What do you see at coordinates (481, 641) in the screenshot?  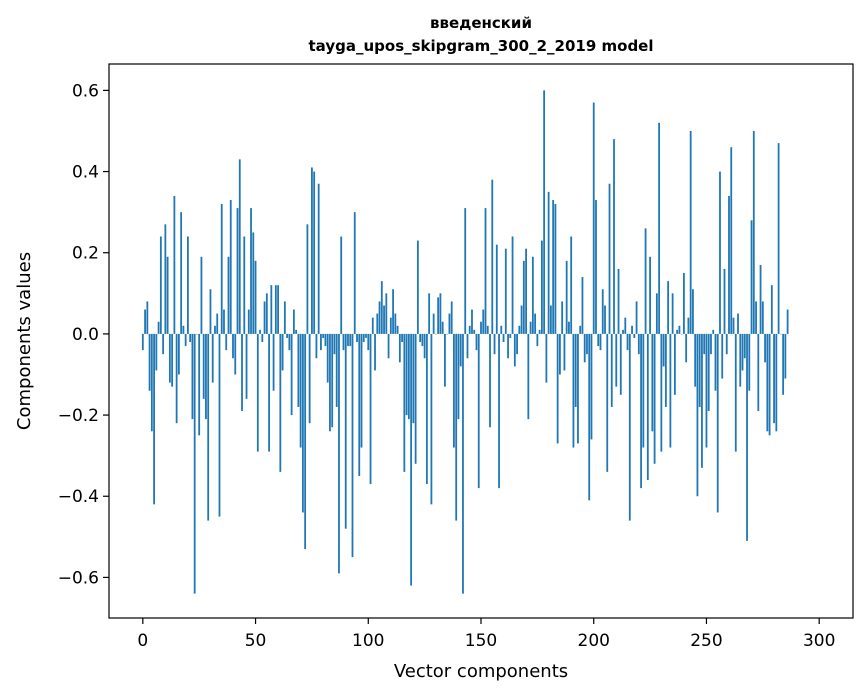 I see `x-tick-label: 150` at bounding box center [481, 641].